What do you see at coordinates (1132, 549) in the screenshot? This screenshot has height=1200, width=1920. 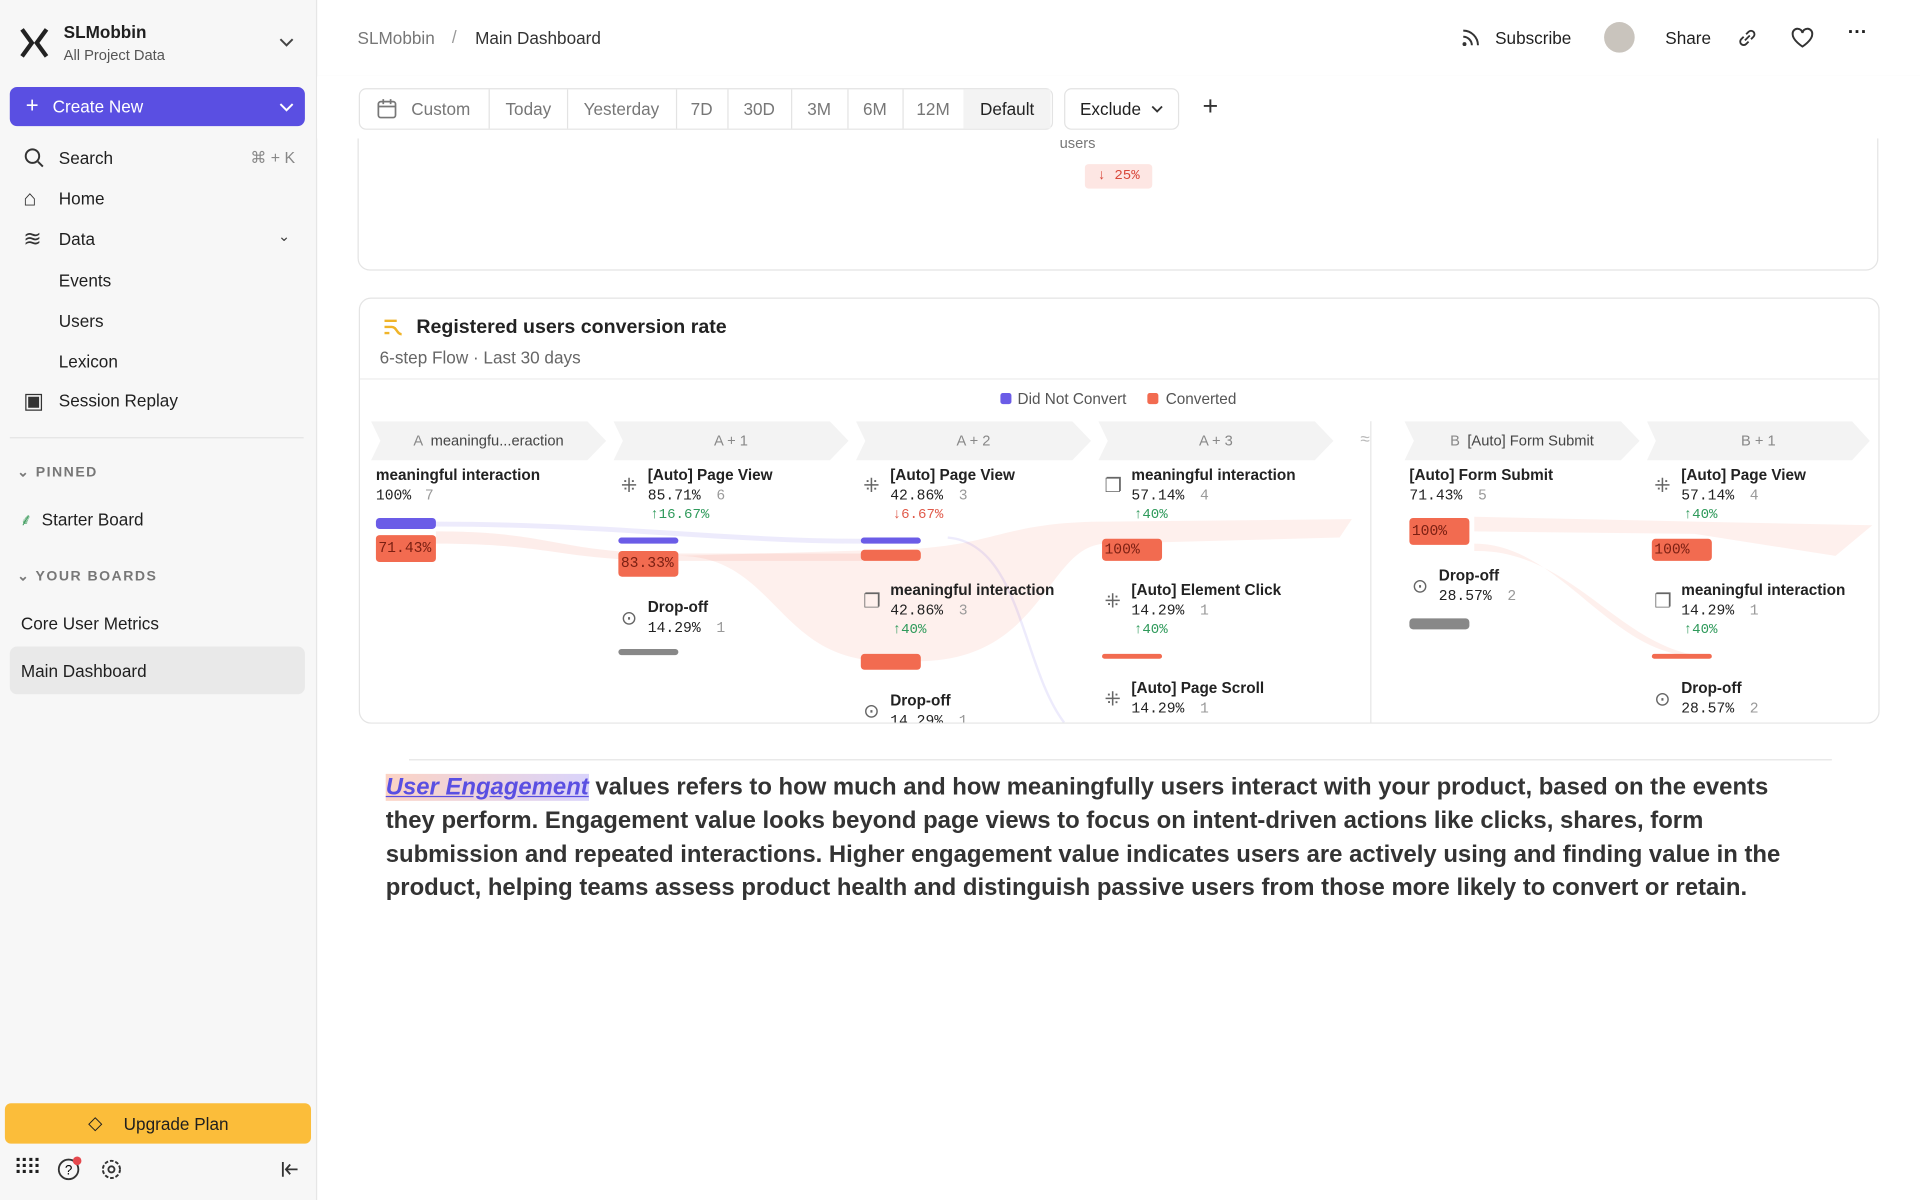 I see `flow-bar: 100%` at bounding box center [1132, 549].